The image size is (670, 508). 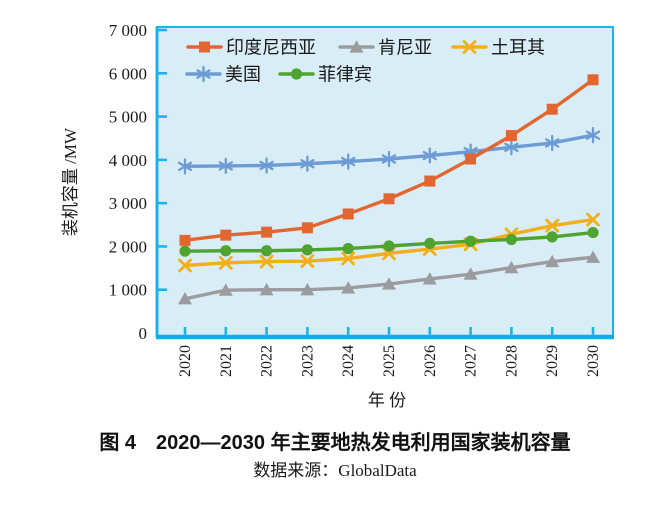 I want to click on legend-label-usa: 美国, so click(x=243, y=75).